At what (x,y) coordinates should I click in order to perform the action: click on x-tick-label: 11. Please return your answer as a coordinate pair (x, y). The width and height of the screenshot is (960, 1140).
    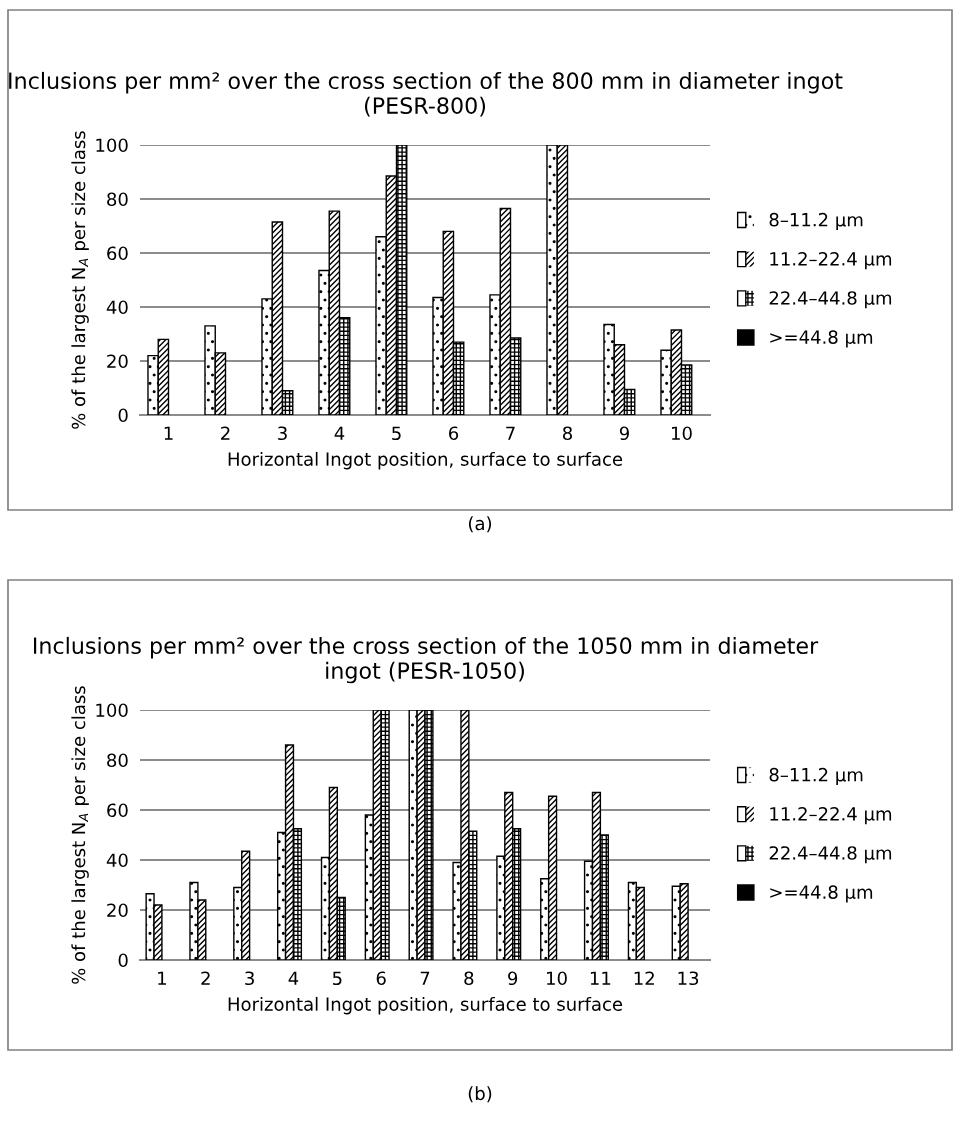
    Looking at the image, I should click on (600, 978).